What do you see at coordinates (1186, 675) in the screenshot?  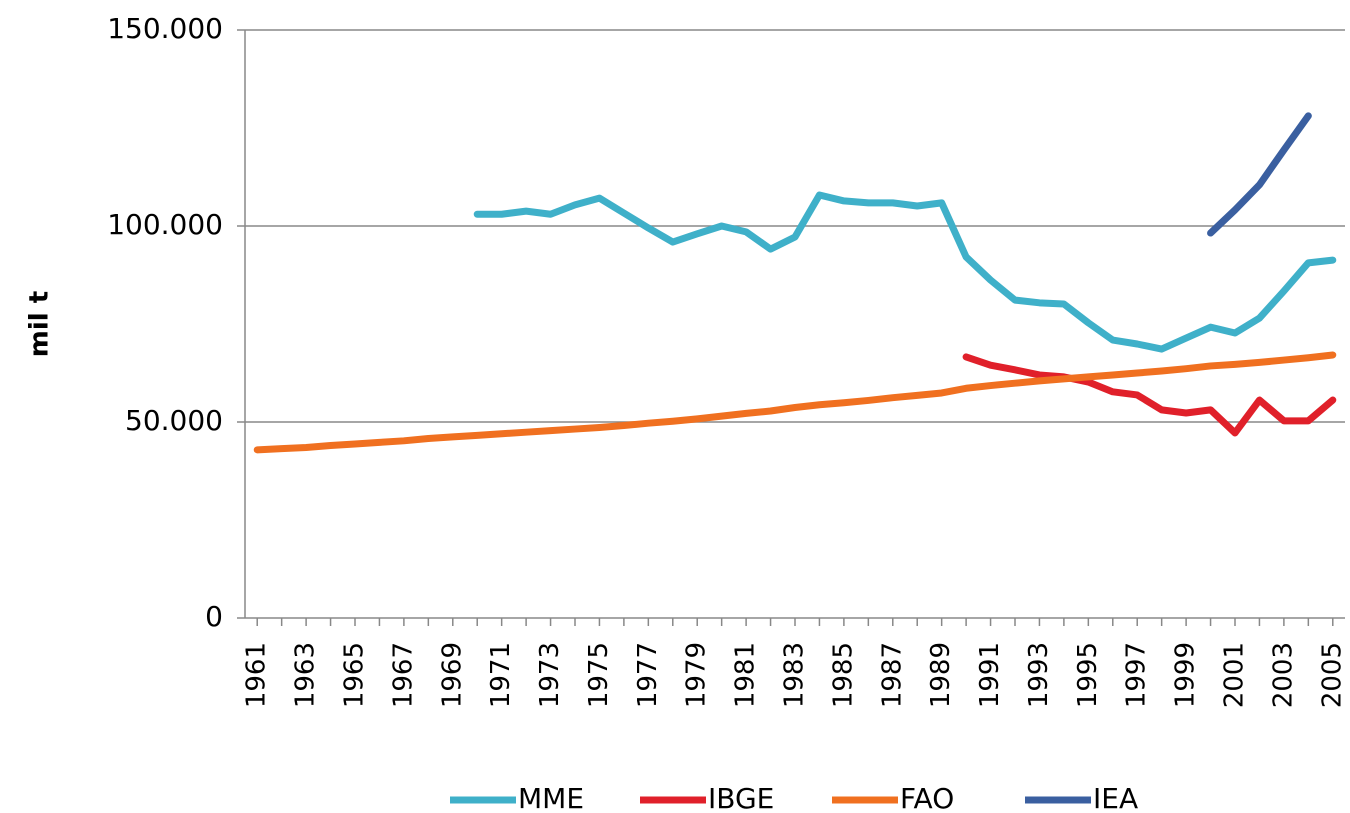 I see `x-tick-label: 1999` at bounding box center [1186, 675].